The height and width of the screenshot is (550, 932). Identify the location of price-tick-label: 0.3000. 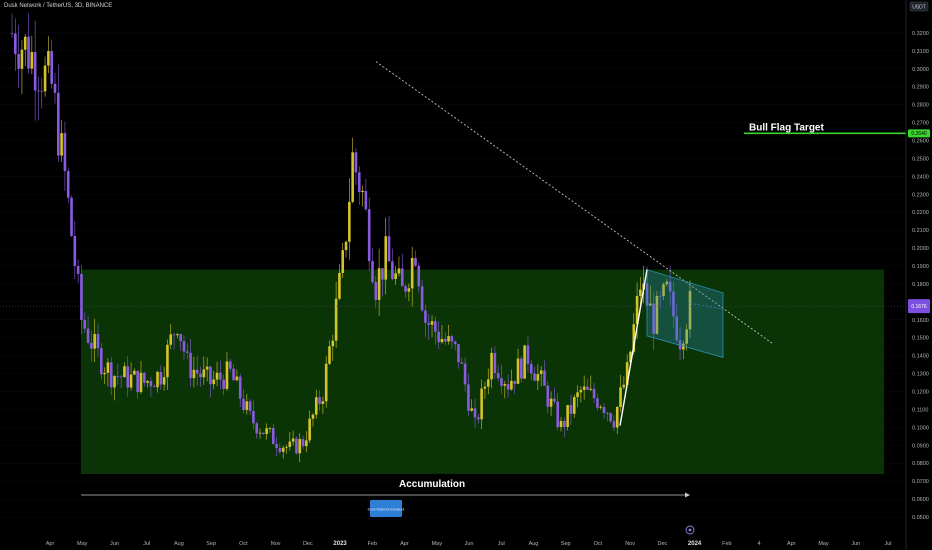
(920, 70).